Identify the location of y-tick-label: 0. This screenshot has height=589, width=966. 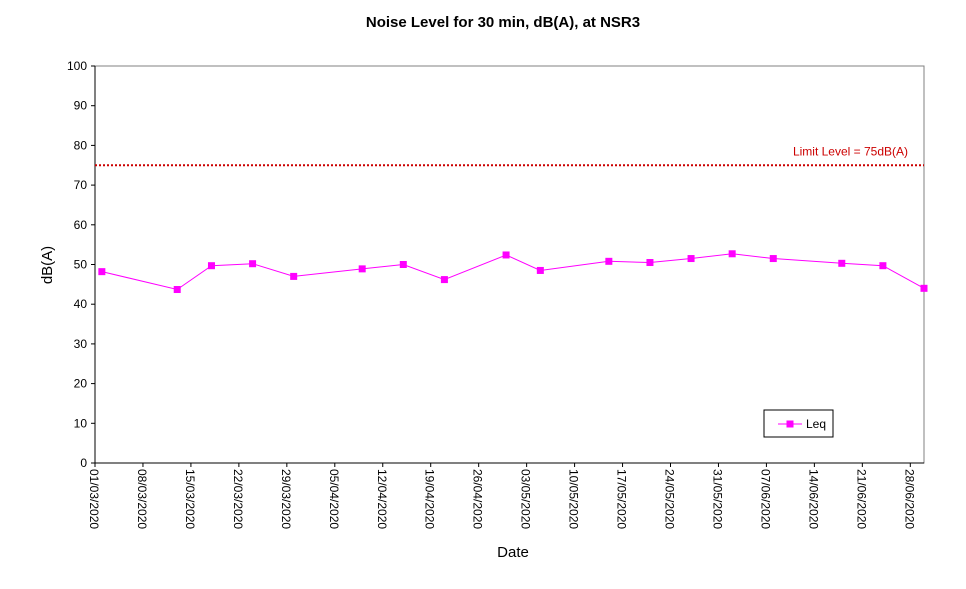
(83, 463).